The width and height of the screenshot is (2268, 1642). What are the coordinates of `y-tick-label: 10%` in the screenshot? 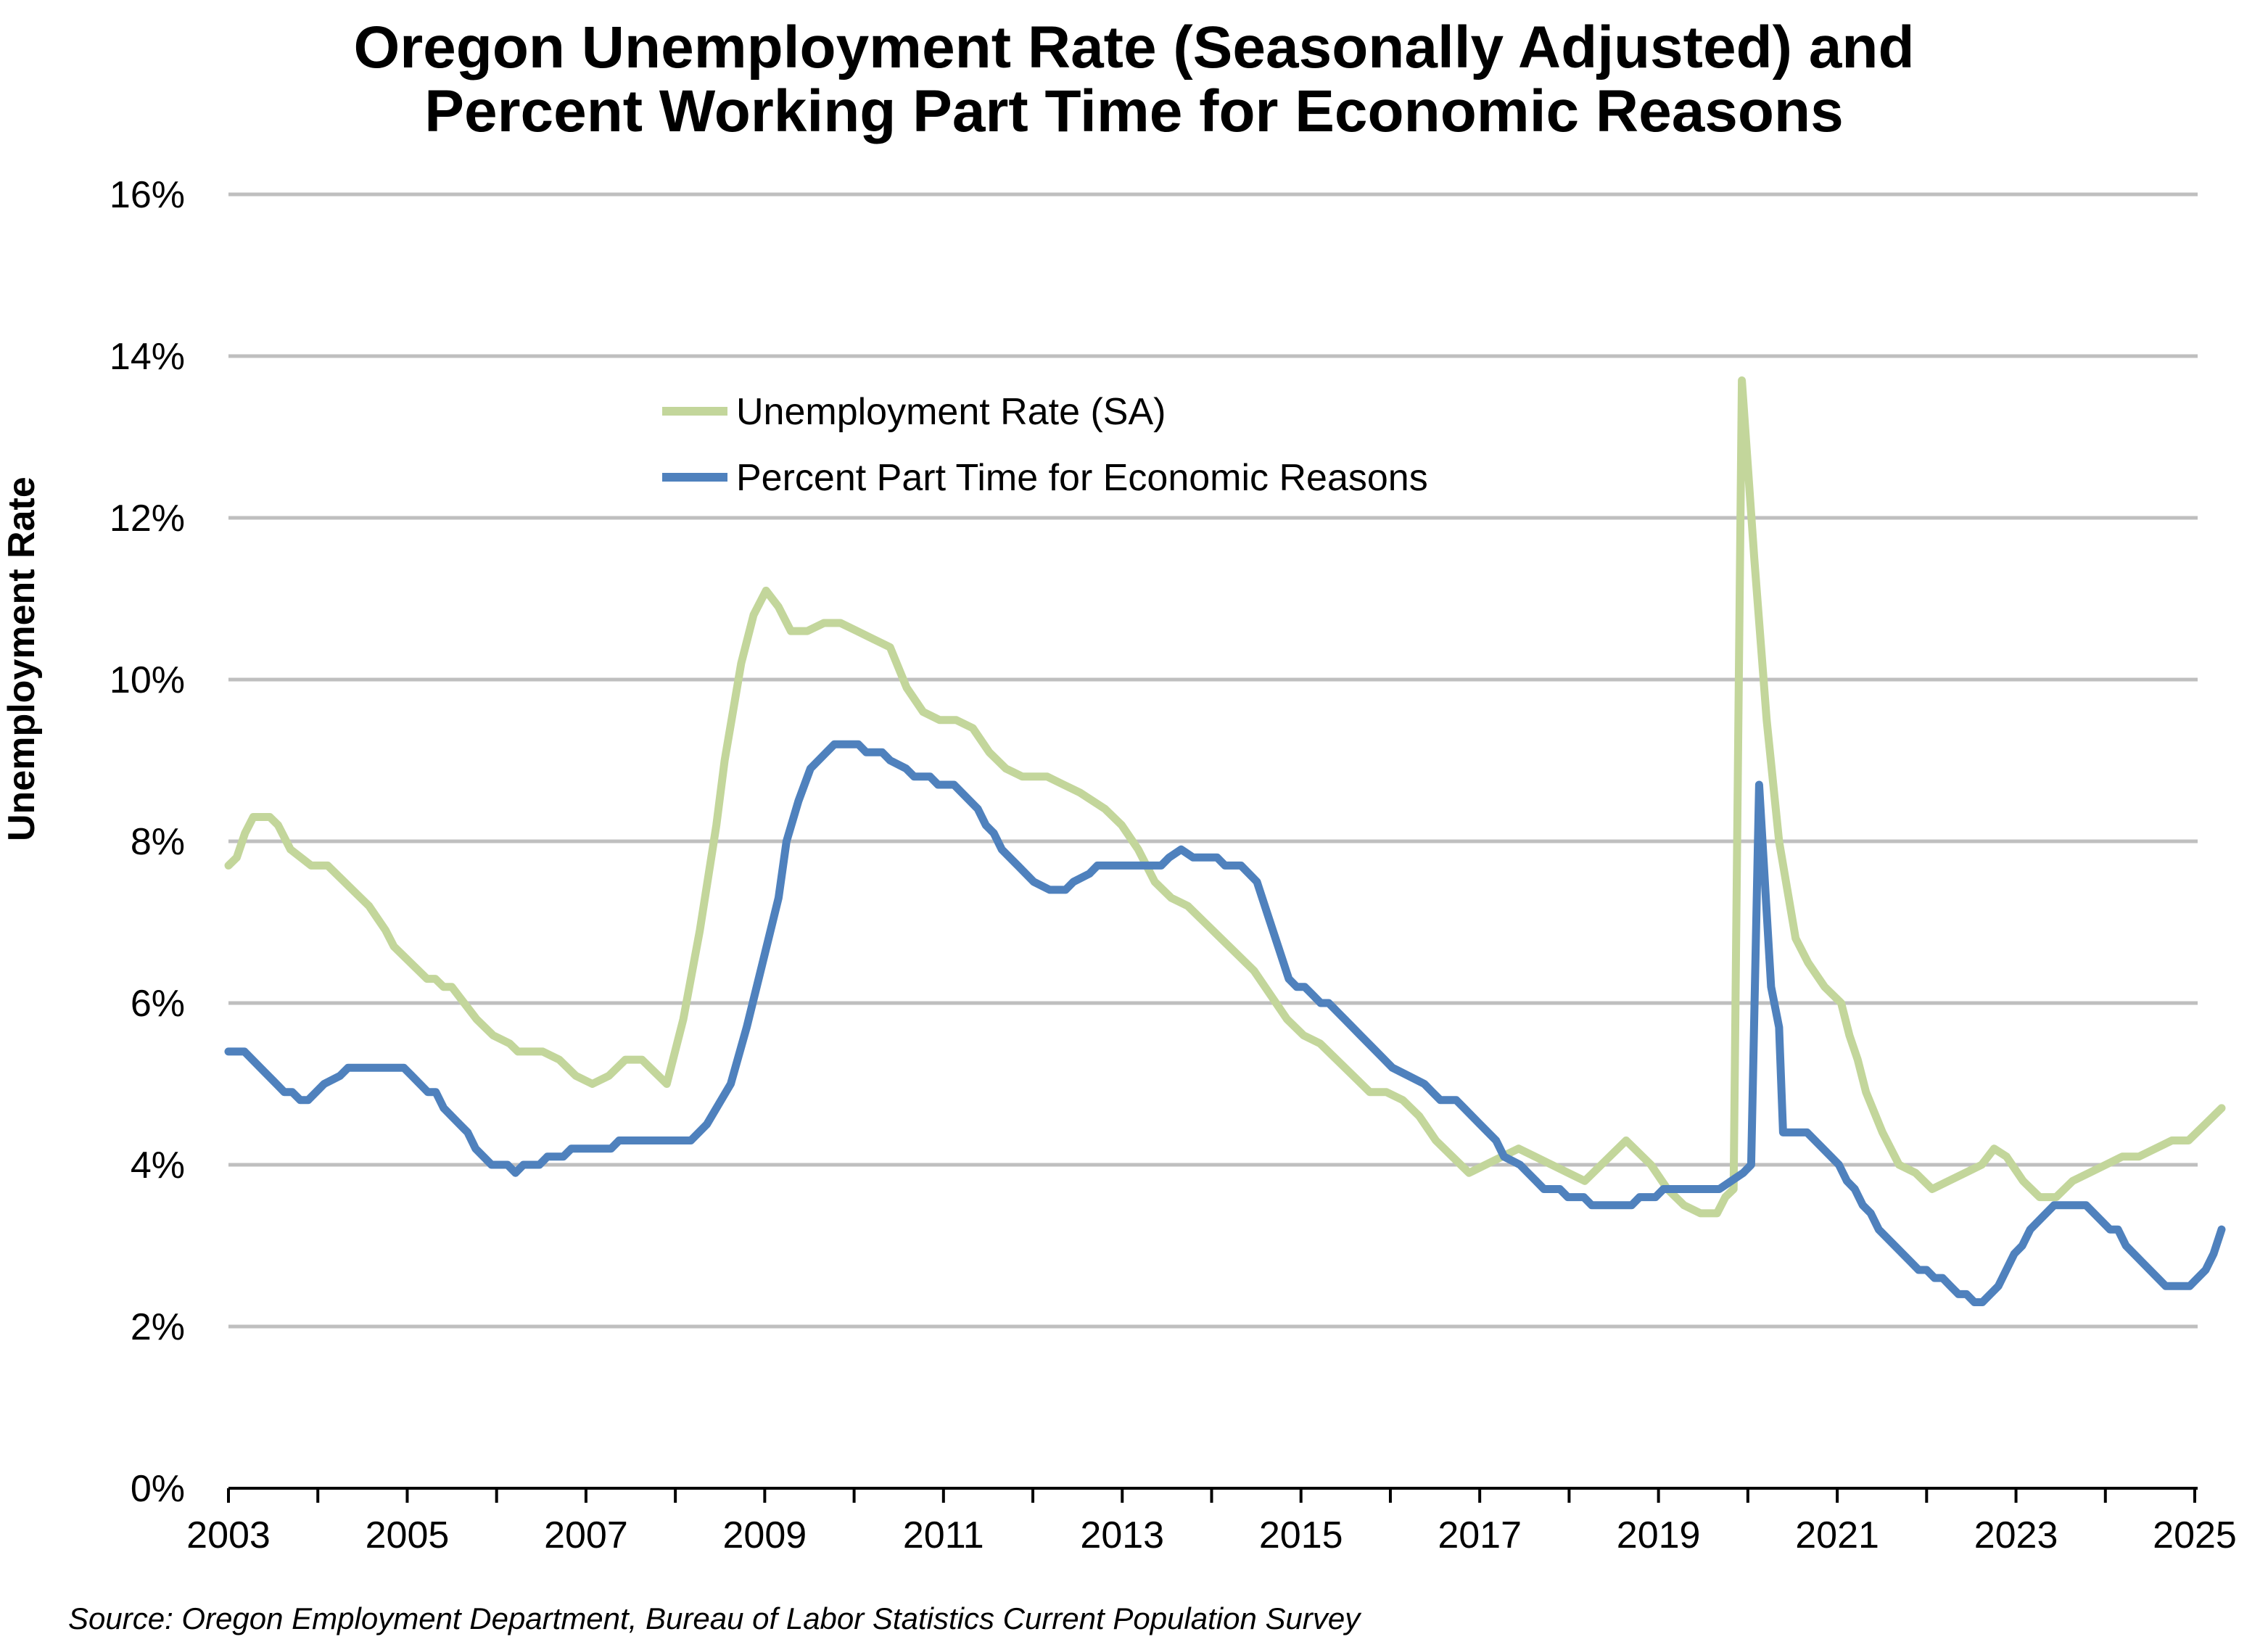 It's located at (147, 680).